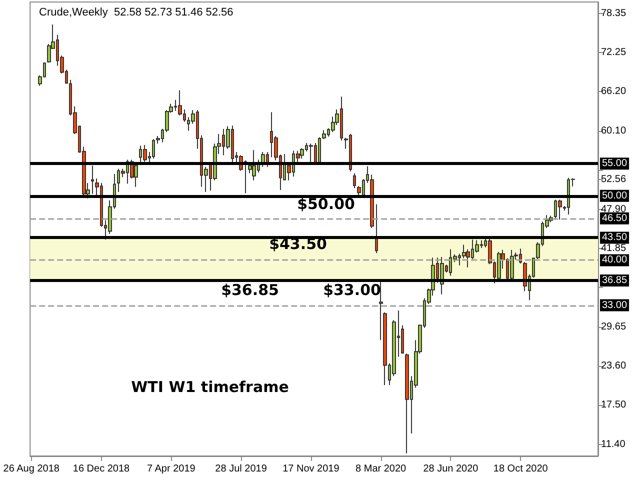 Image resolution: width=640 pixels, height=480 pixels. What do you see at coordinates (613, 92) in the screenshot?
I see `y-tick-label: 66.20` at bounding box center [613, 92].